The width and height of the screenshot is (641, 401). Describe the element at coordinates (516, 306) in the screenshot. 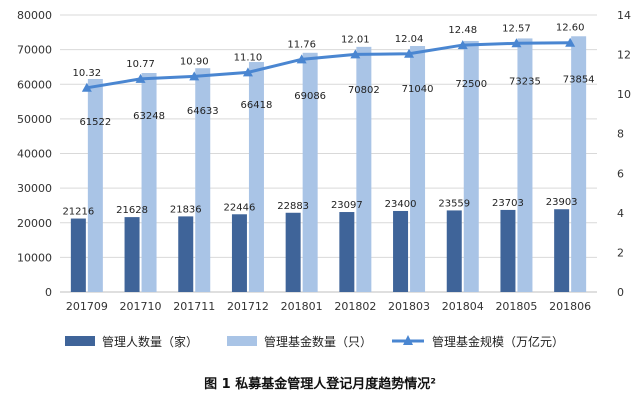

I see `x-axis-tick-label: 201805` at that location.